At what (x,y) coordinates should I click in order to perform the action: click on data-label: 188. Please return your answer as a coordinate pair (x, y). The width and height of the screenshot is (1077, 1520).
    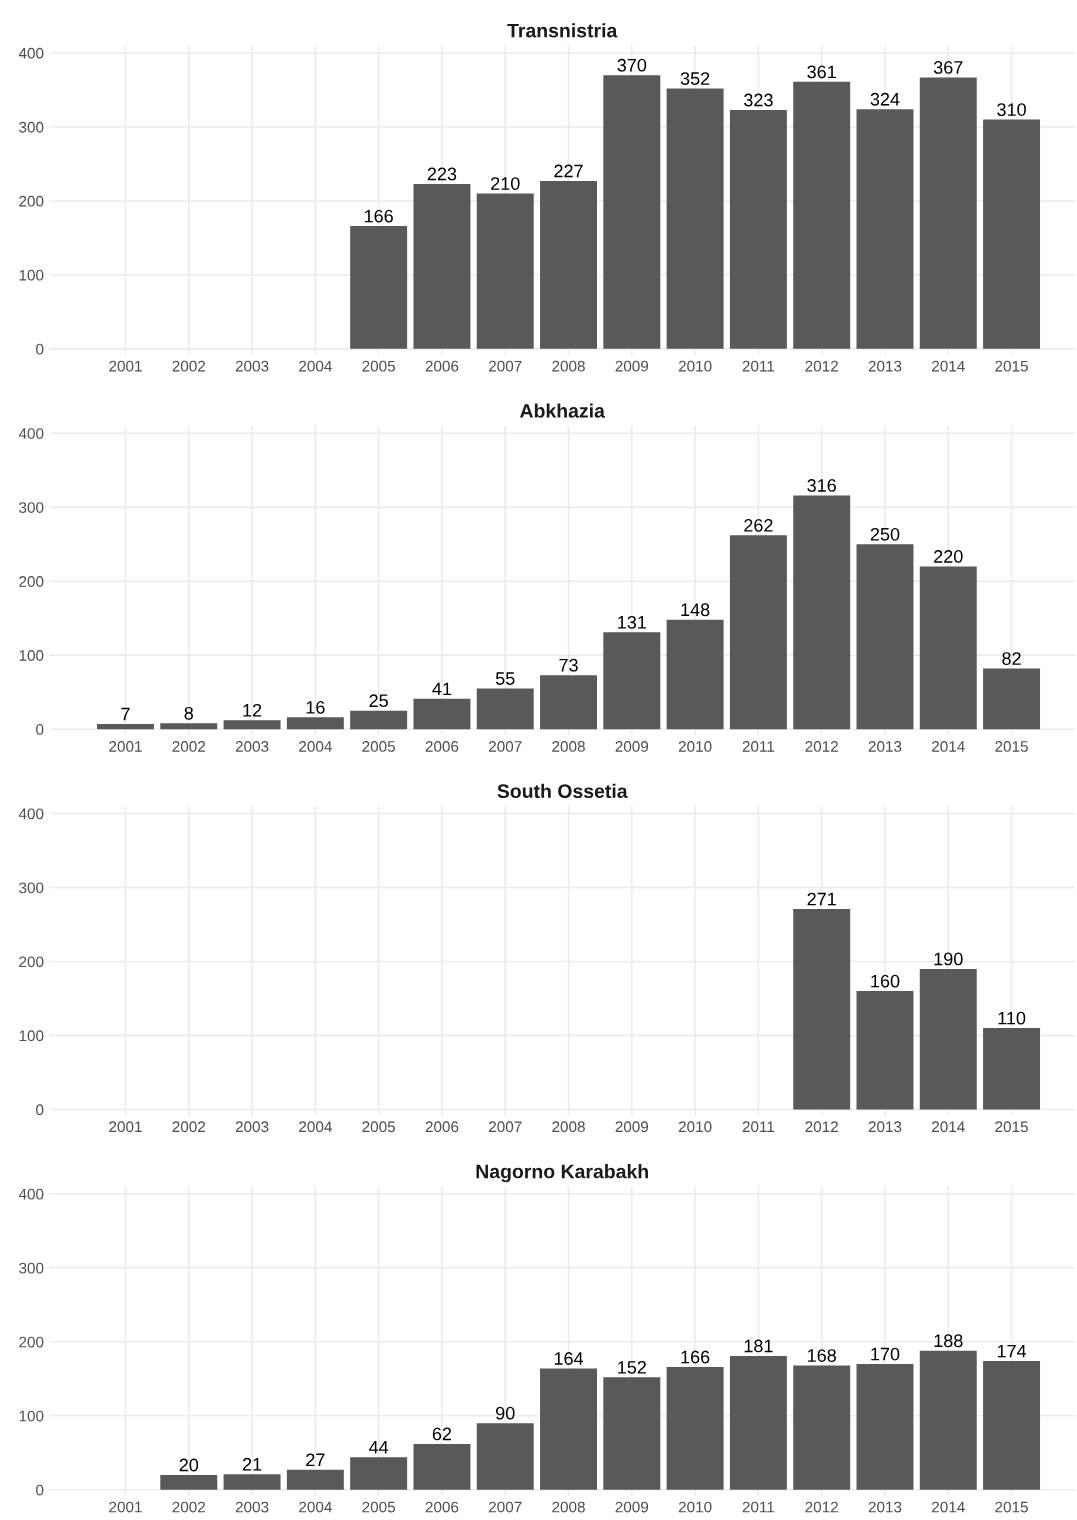
    Looking at the image, I should click on (948, 1341).